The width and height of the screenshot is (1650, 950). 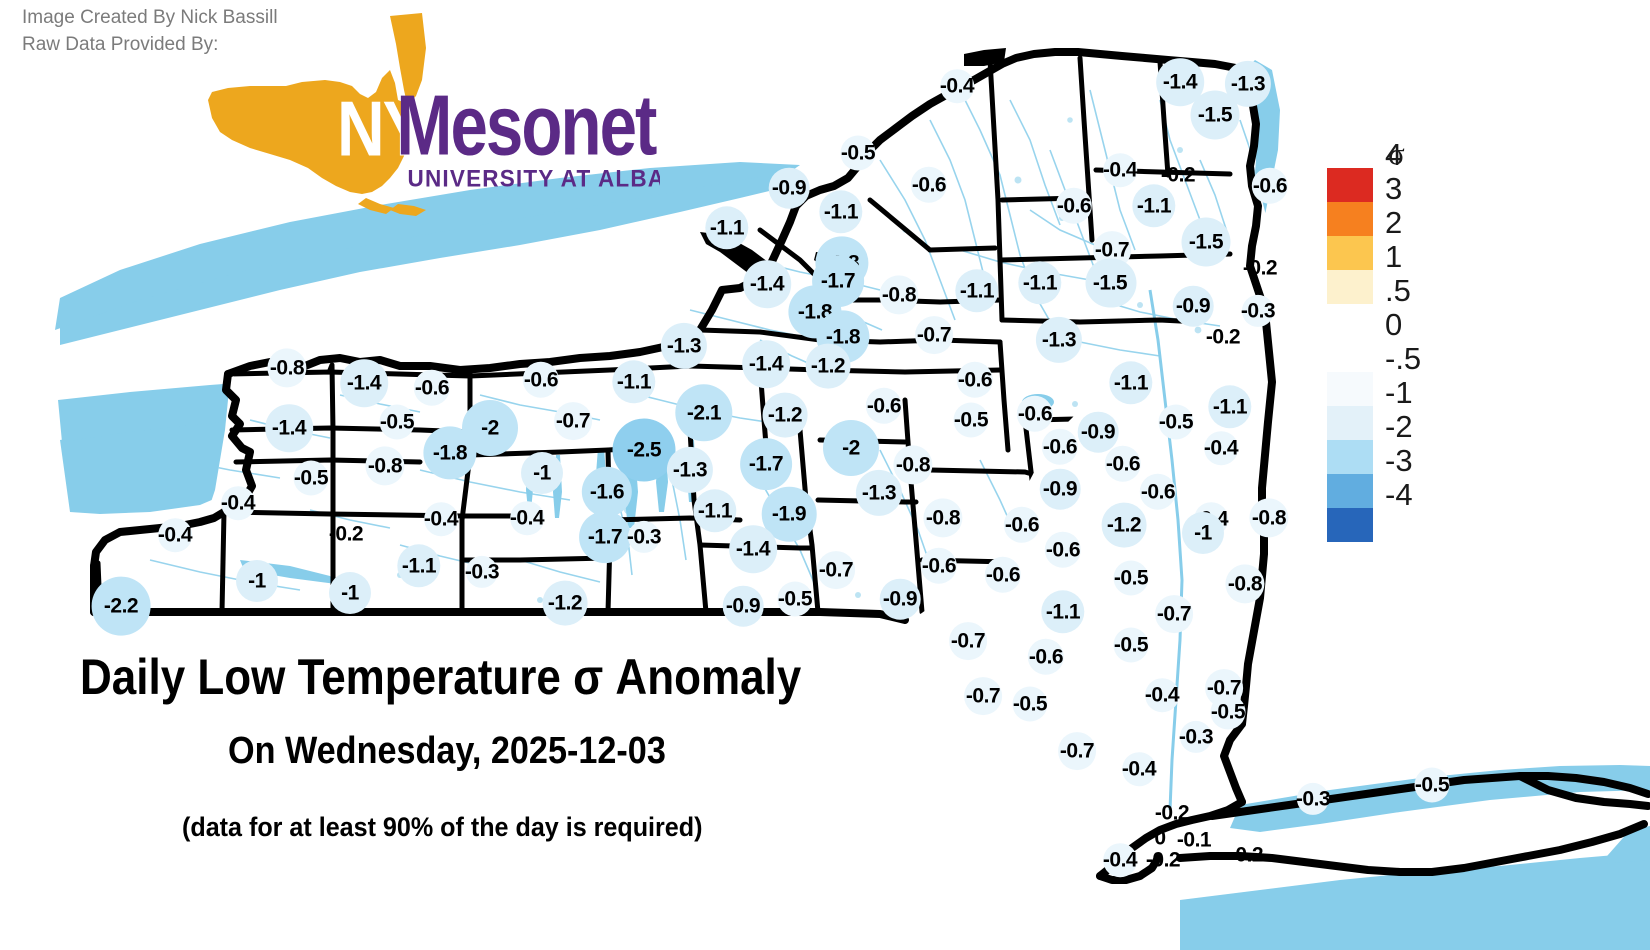 I want to click on station-value: -1.8, so click(x=843, y=337).